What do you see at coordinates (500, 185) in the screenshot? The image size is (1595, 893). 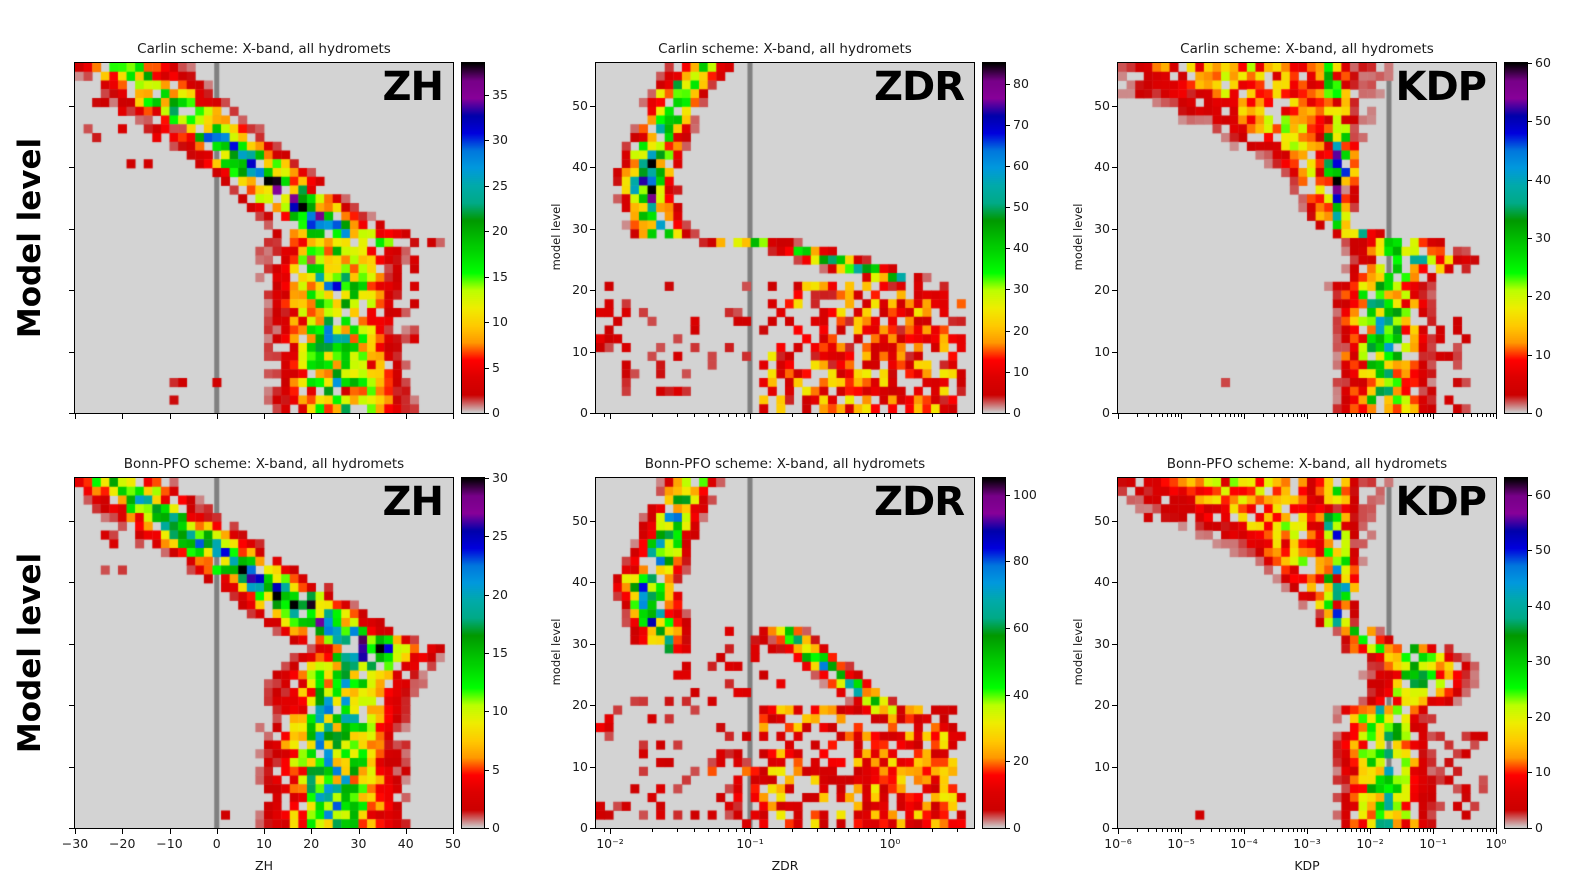 I see `colorbar-tick-label: 25` at bounding box center [500, 185].